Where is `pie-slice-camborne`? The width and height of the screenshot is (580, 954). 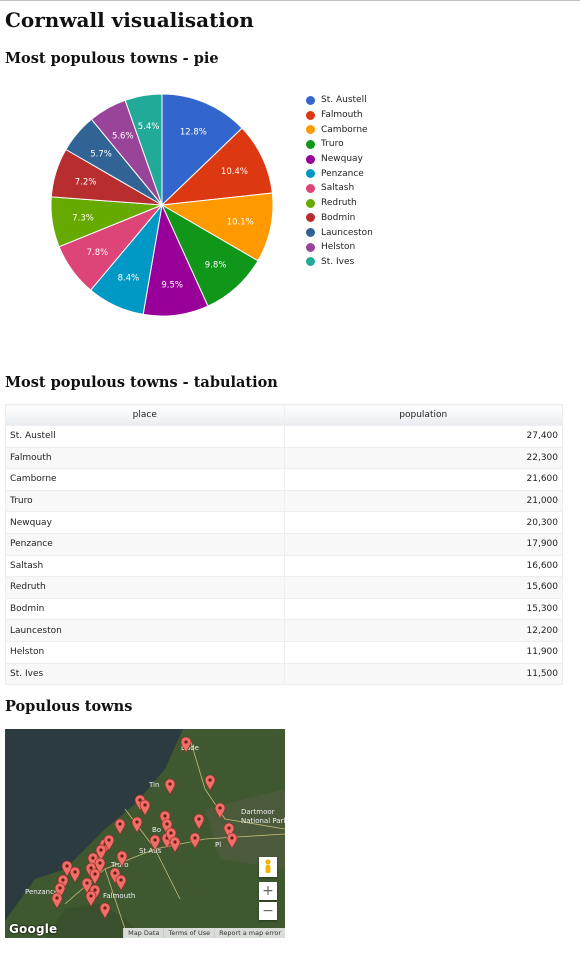
pie-slice-camborne is located at coordinates (217, 227).